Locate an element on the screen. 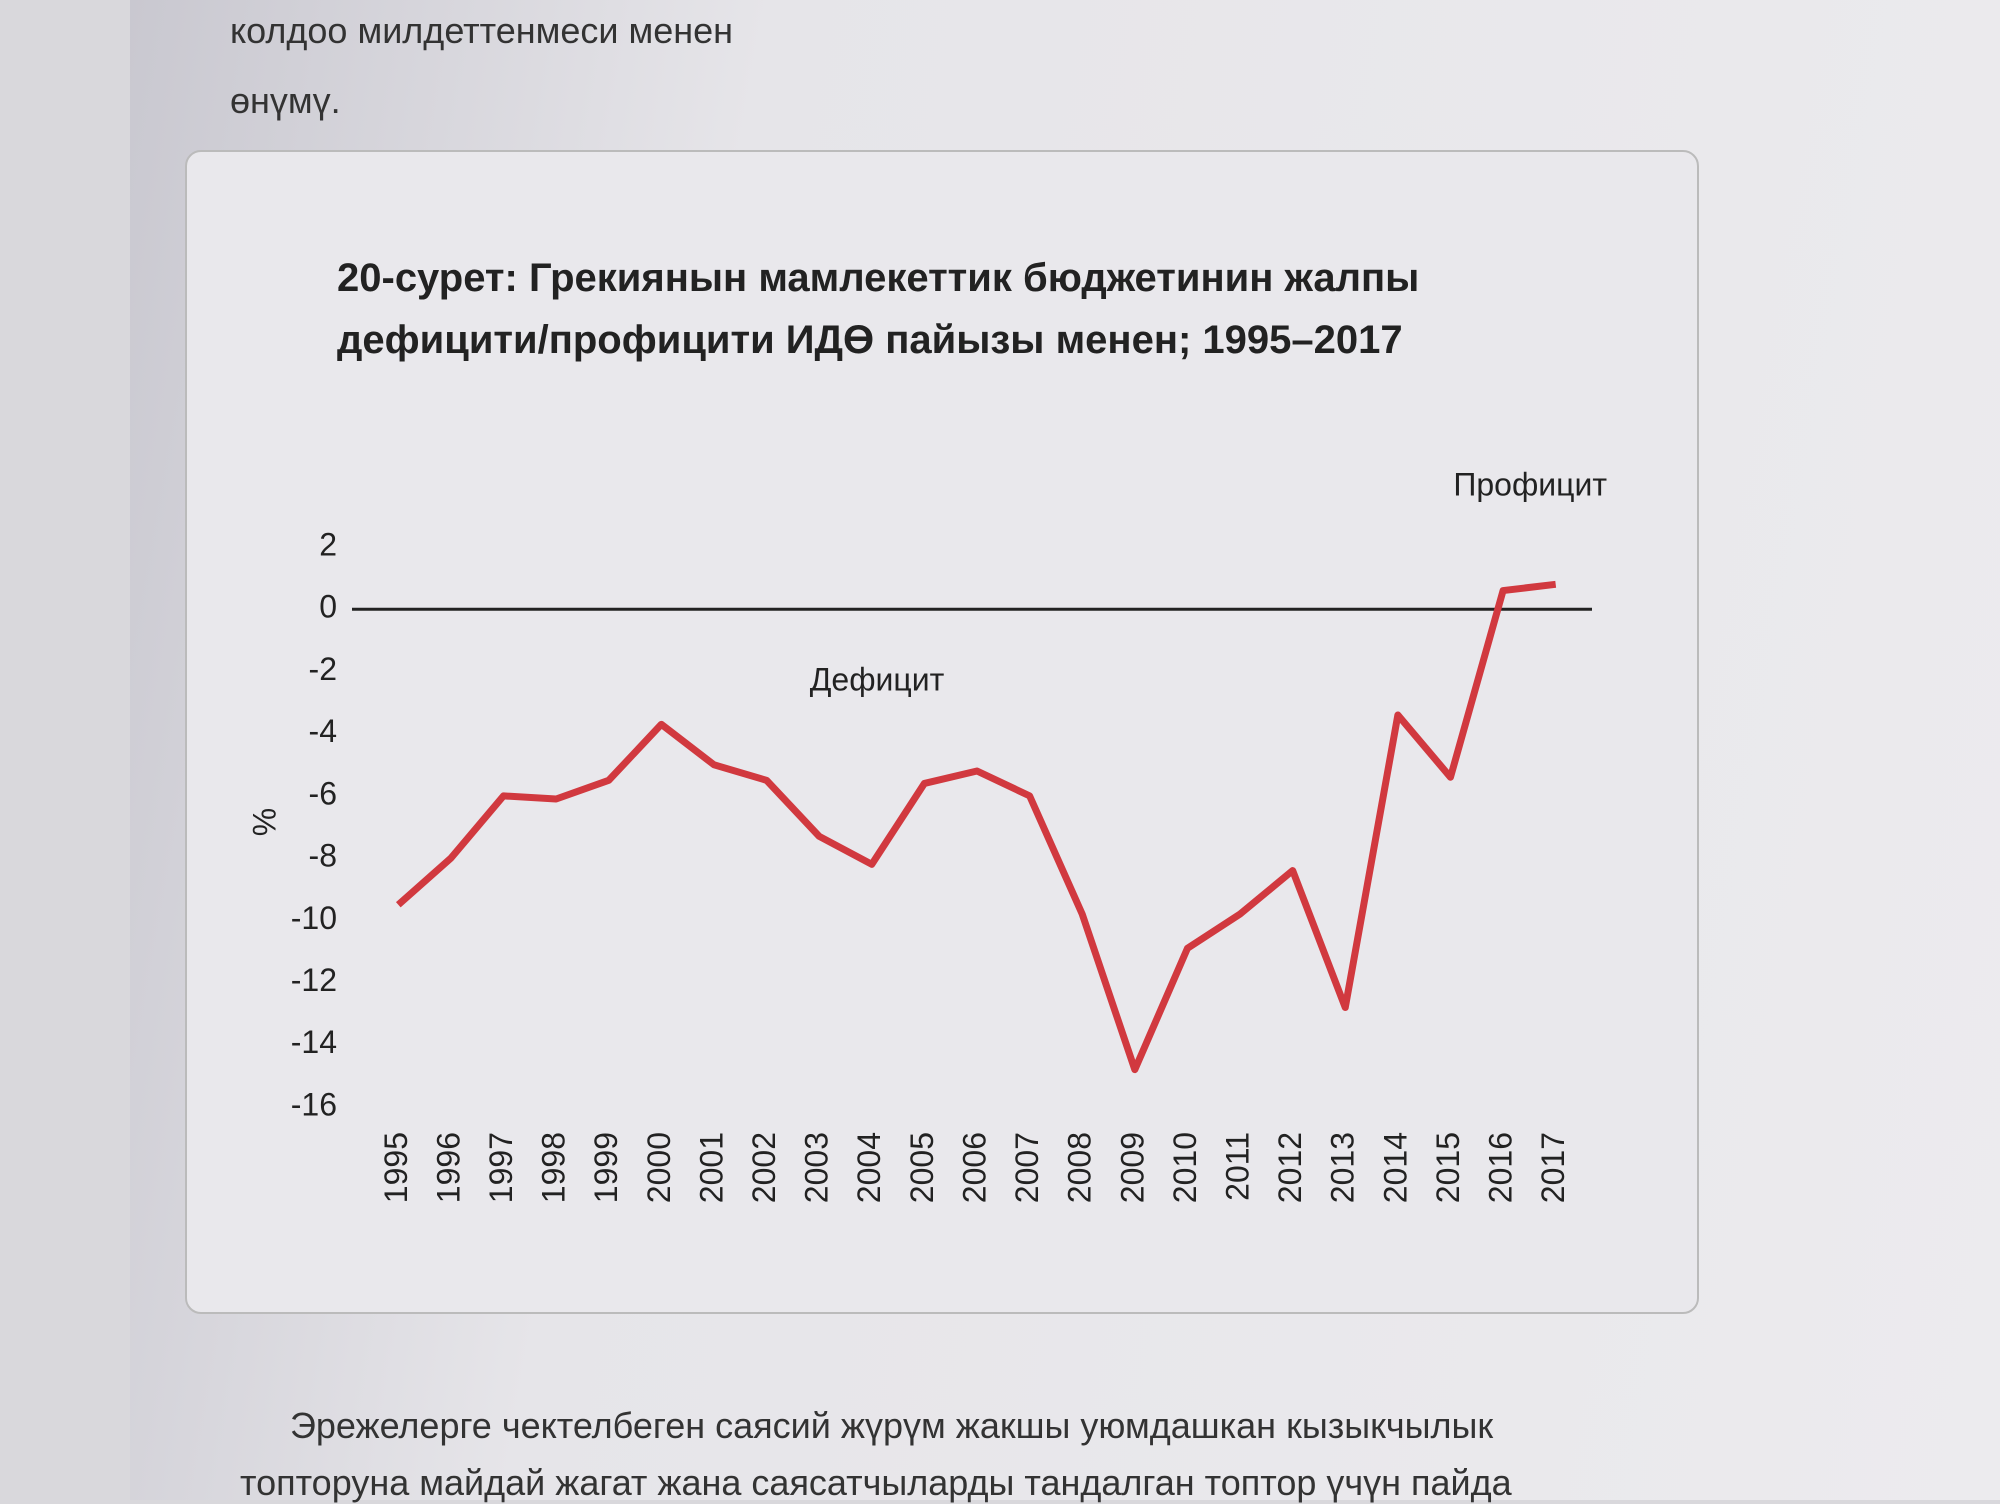  x-tick-label: 2008 is located at coordinates (1080, 1167).